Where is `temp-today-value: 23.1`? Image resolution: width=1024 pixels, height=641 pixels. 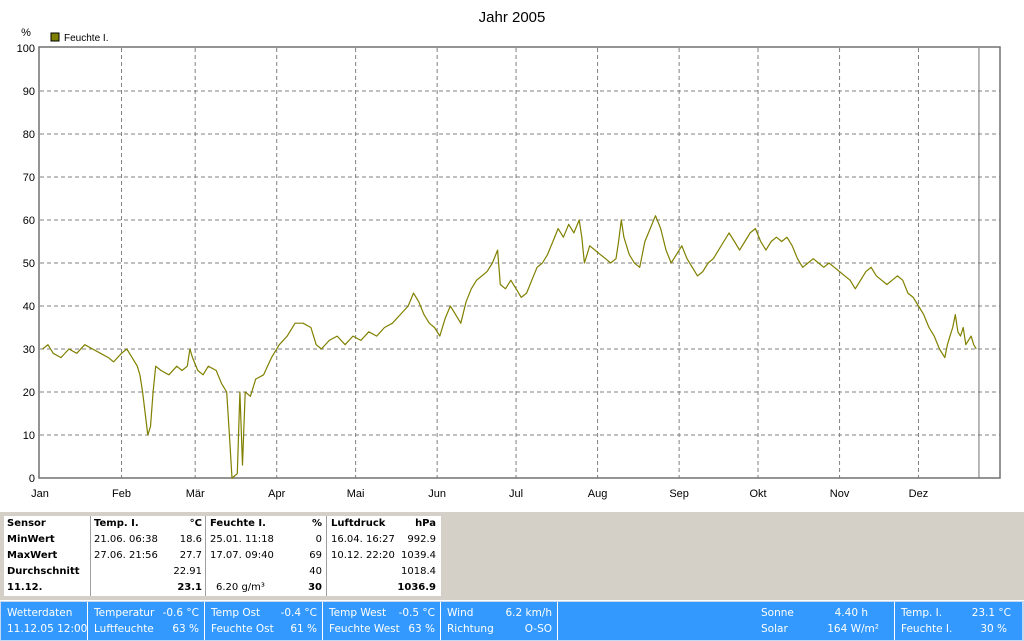
temp-today-value: 23.1 is located at coordinates (189, 587).